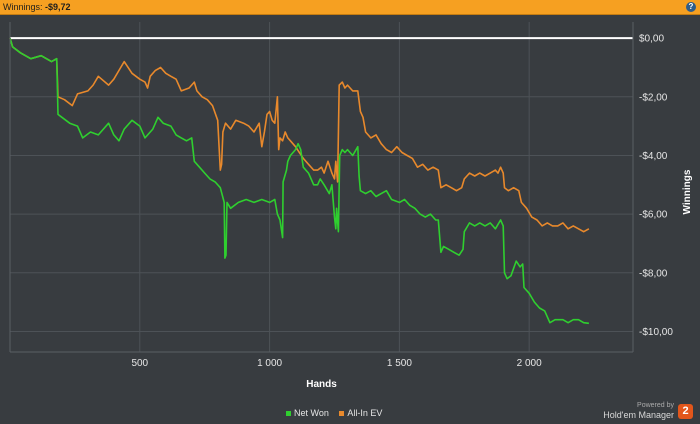 The image size is (700, 424). I want to click on legend-label-all-in-ev: All-In EV, so click(365, 413).